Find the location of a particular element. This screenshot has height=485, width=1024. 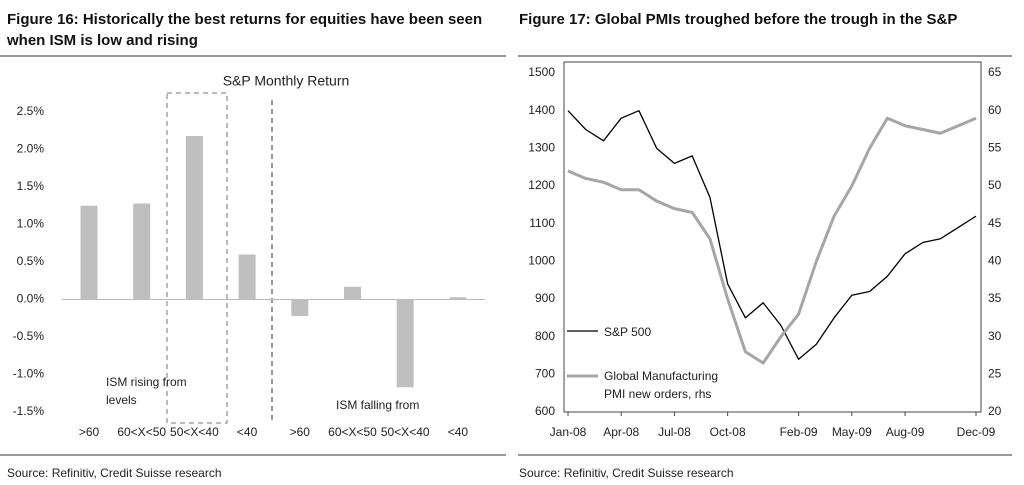

y-tick-label: 1100 is located at coordinates (542, 223).